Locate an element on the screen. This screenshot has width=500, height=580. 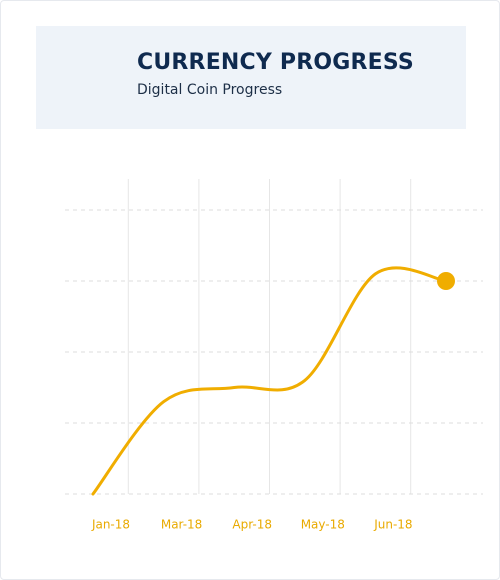
x-tick-label: Mar-18 is located at coordinates (181, 525).